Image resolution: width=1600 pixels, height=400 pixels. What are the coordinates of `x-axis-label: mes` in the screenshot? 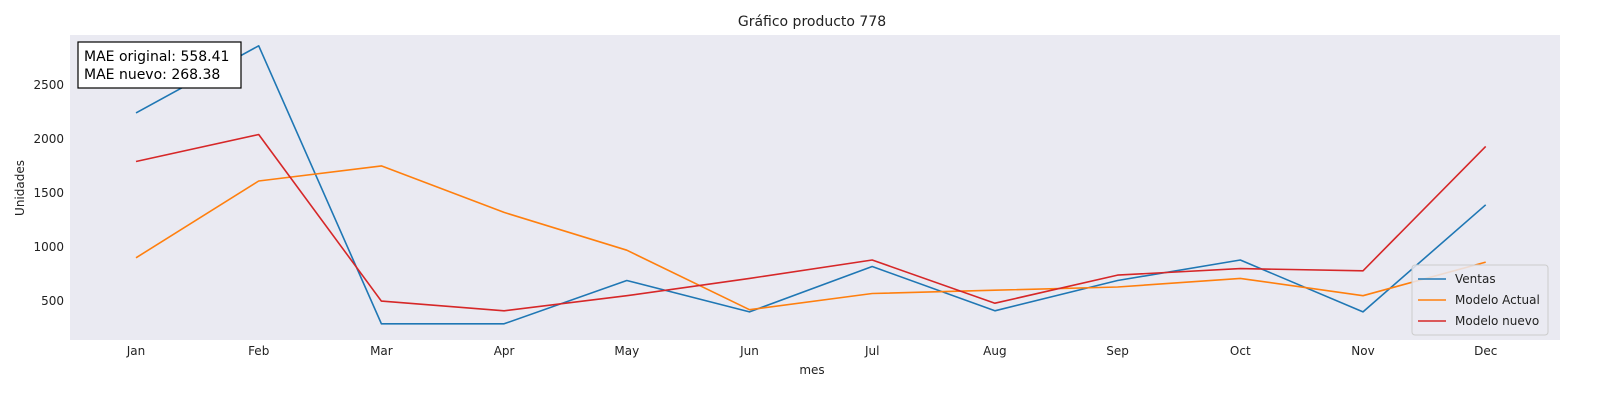 It's located at (811, 370).